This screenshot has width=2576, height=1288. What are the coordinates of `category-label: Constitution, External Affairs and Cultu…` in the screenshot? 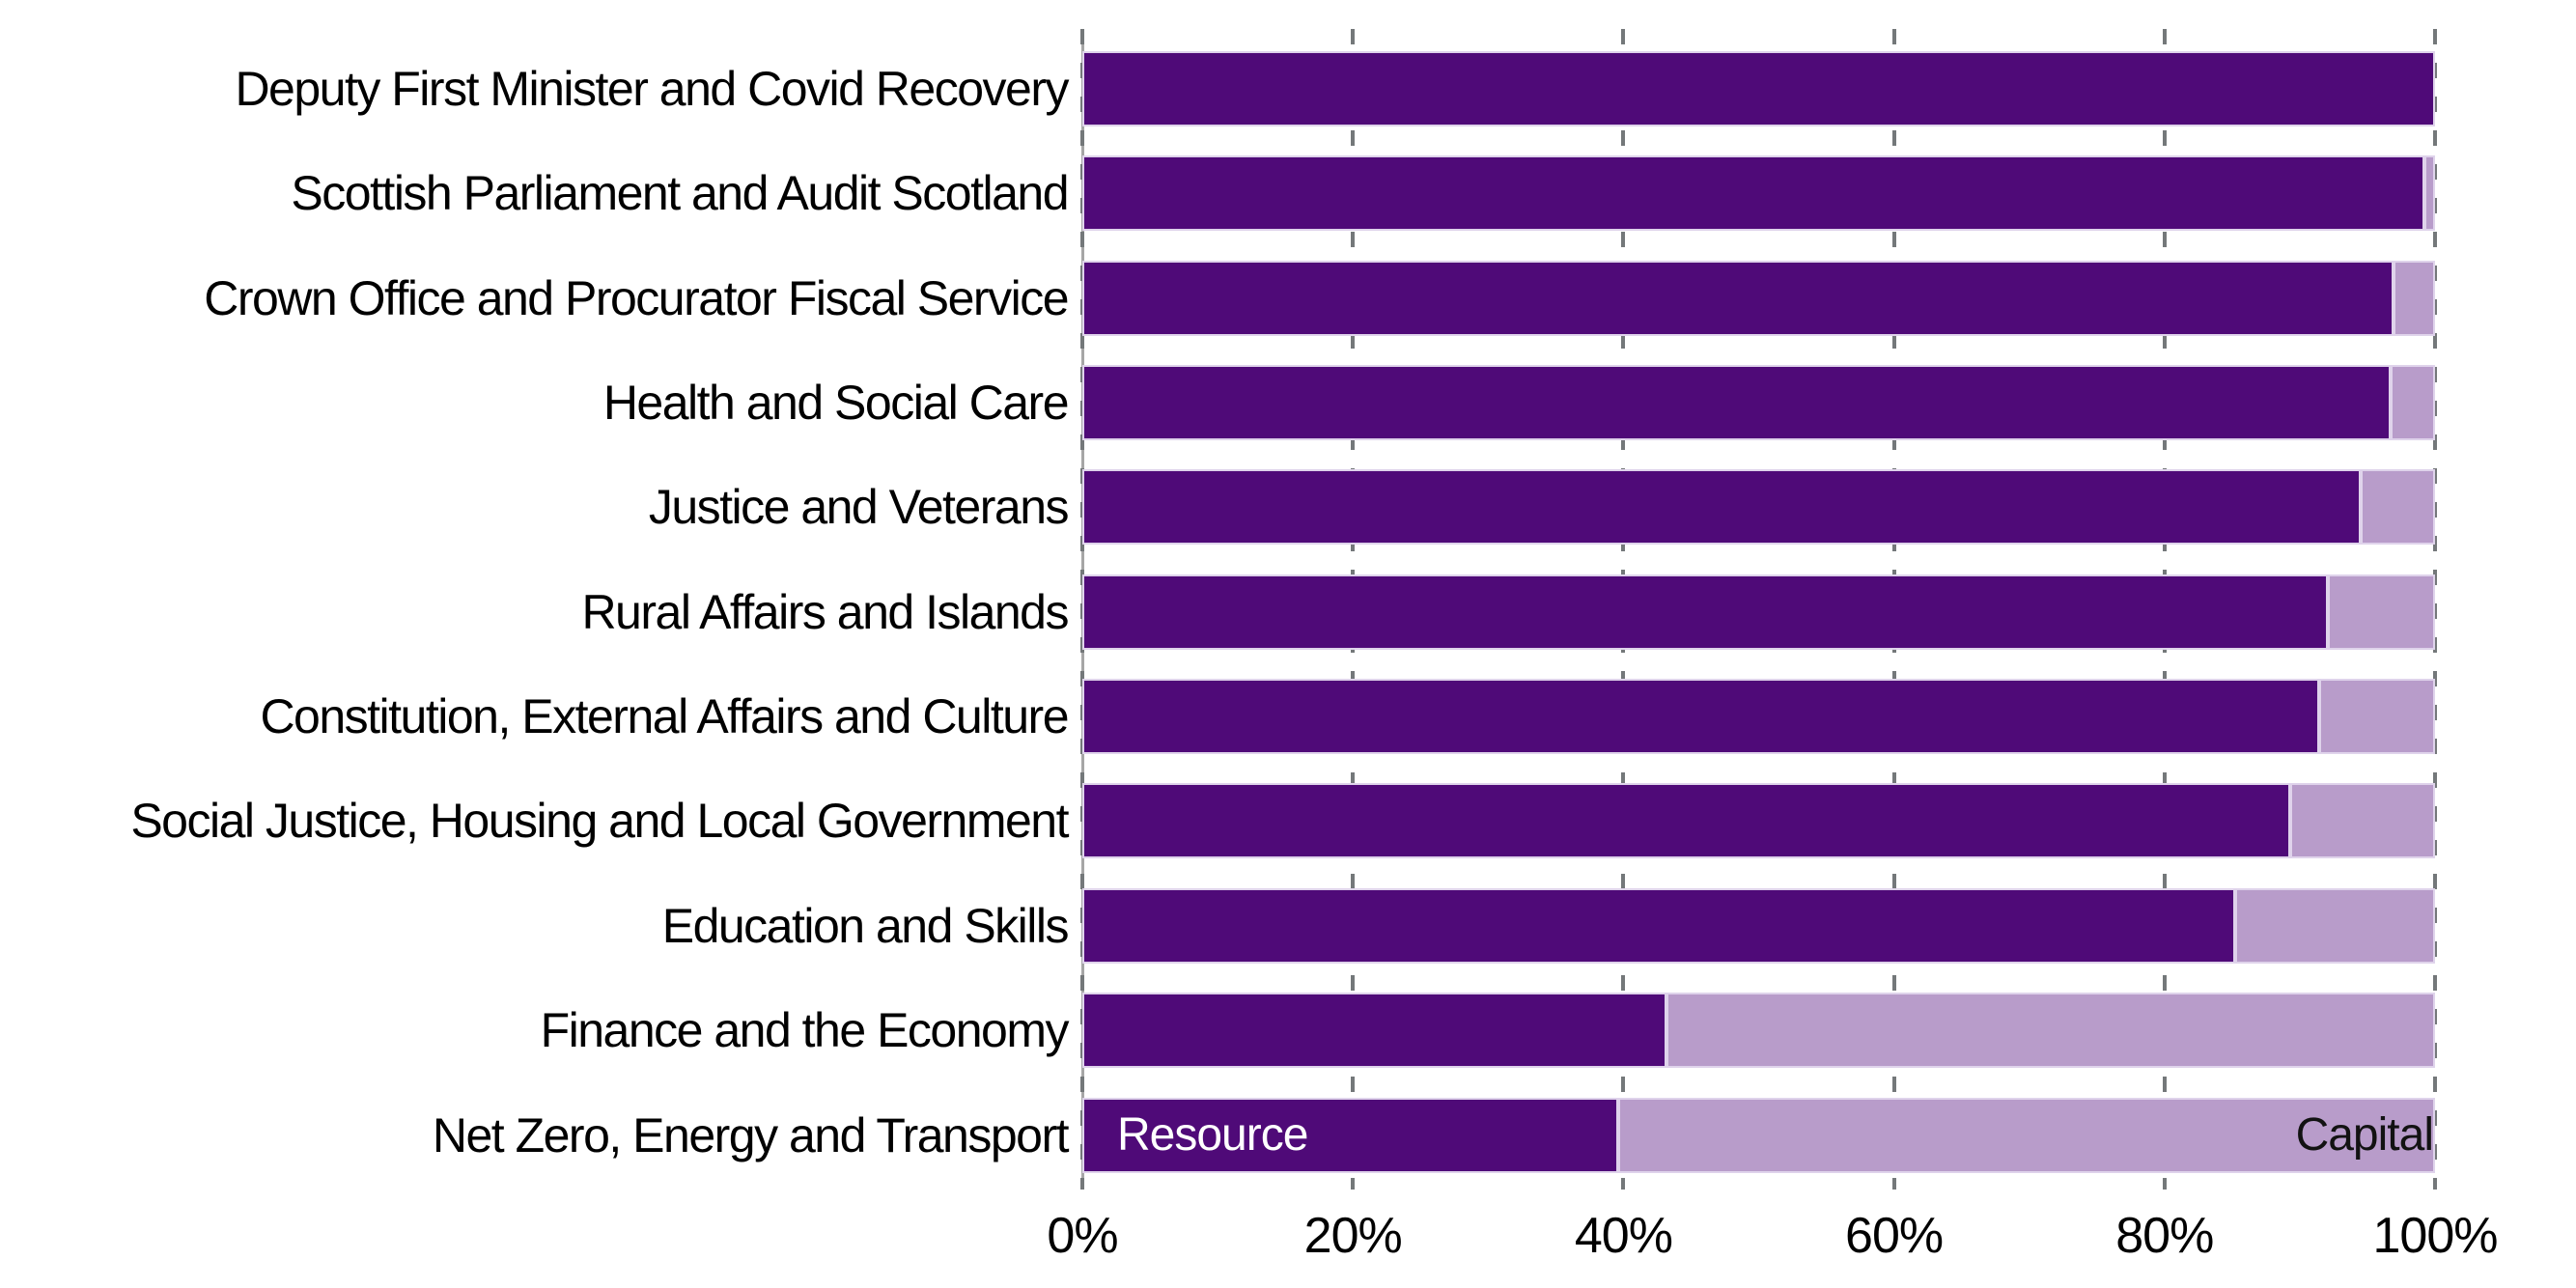 It's located at (665, 717).